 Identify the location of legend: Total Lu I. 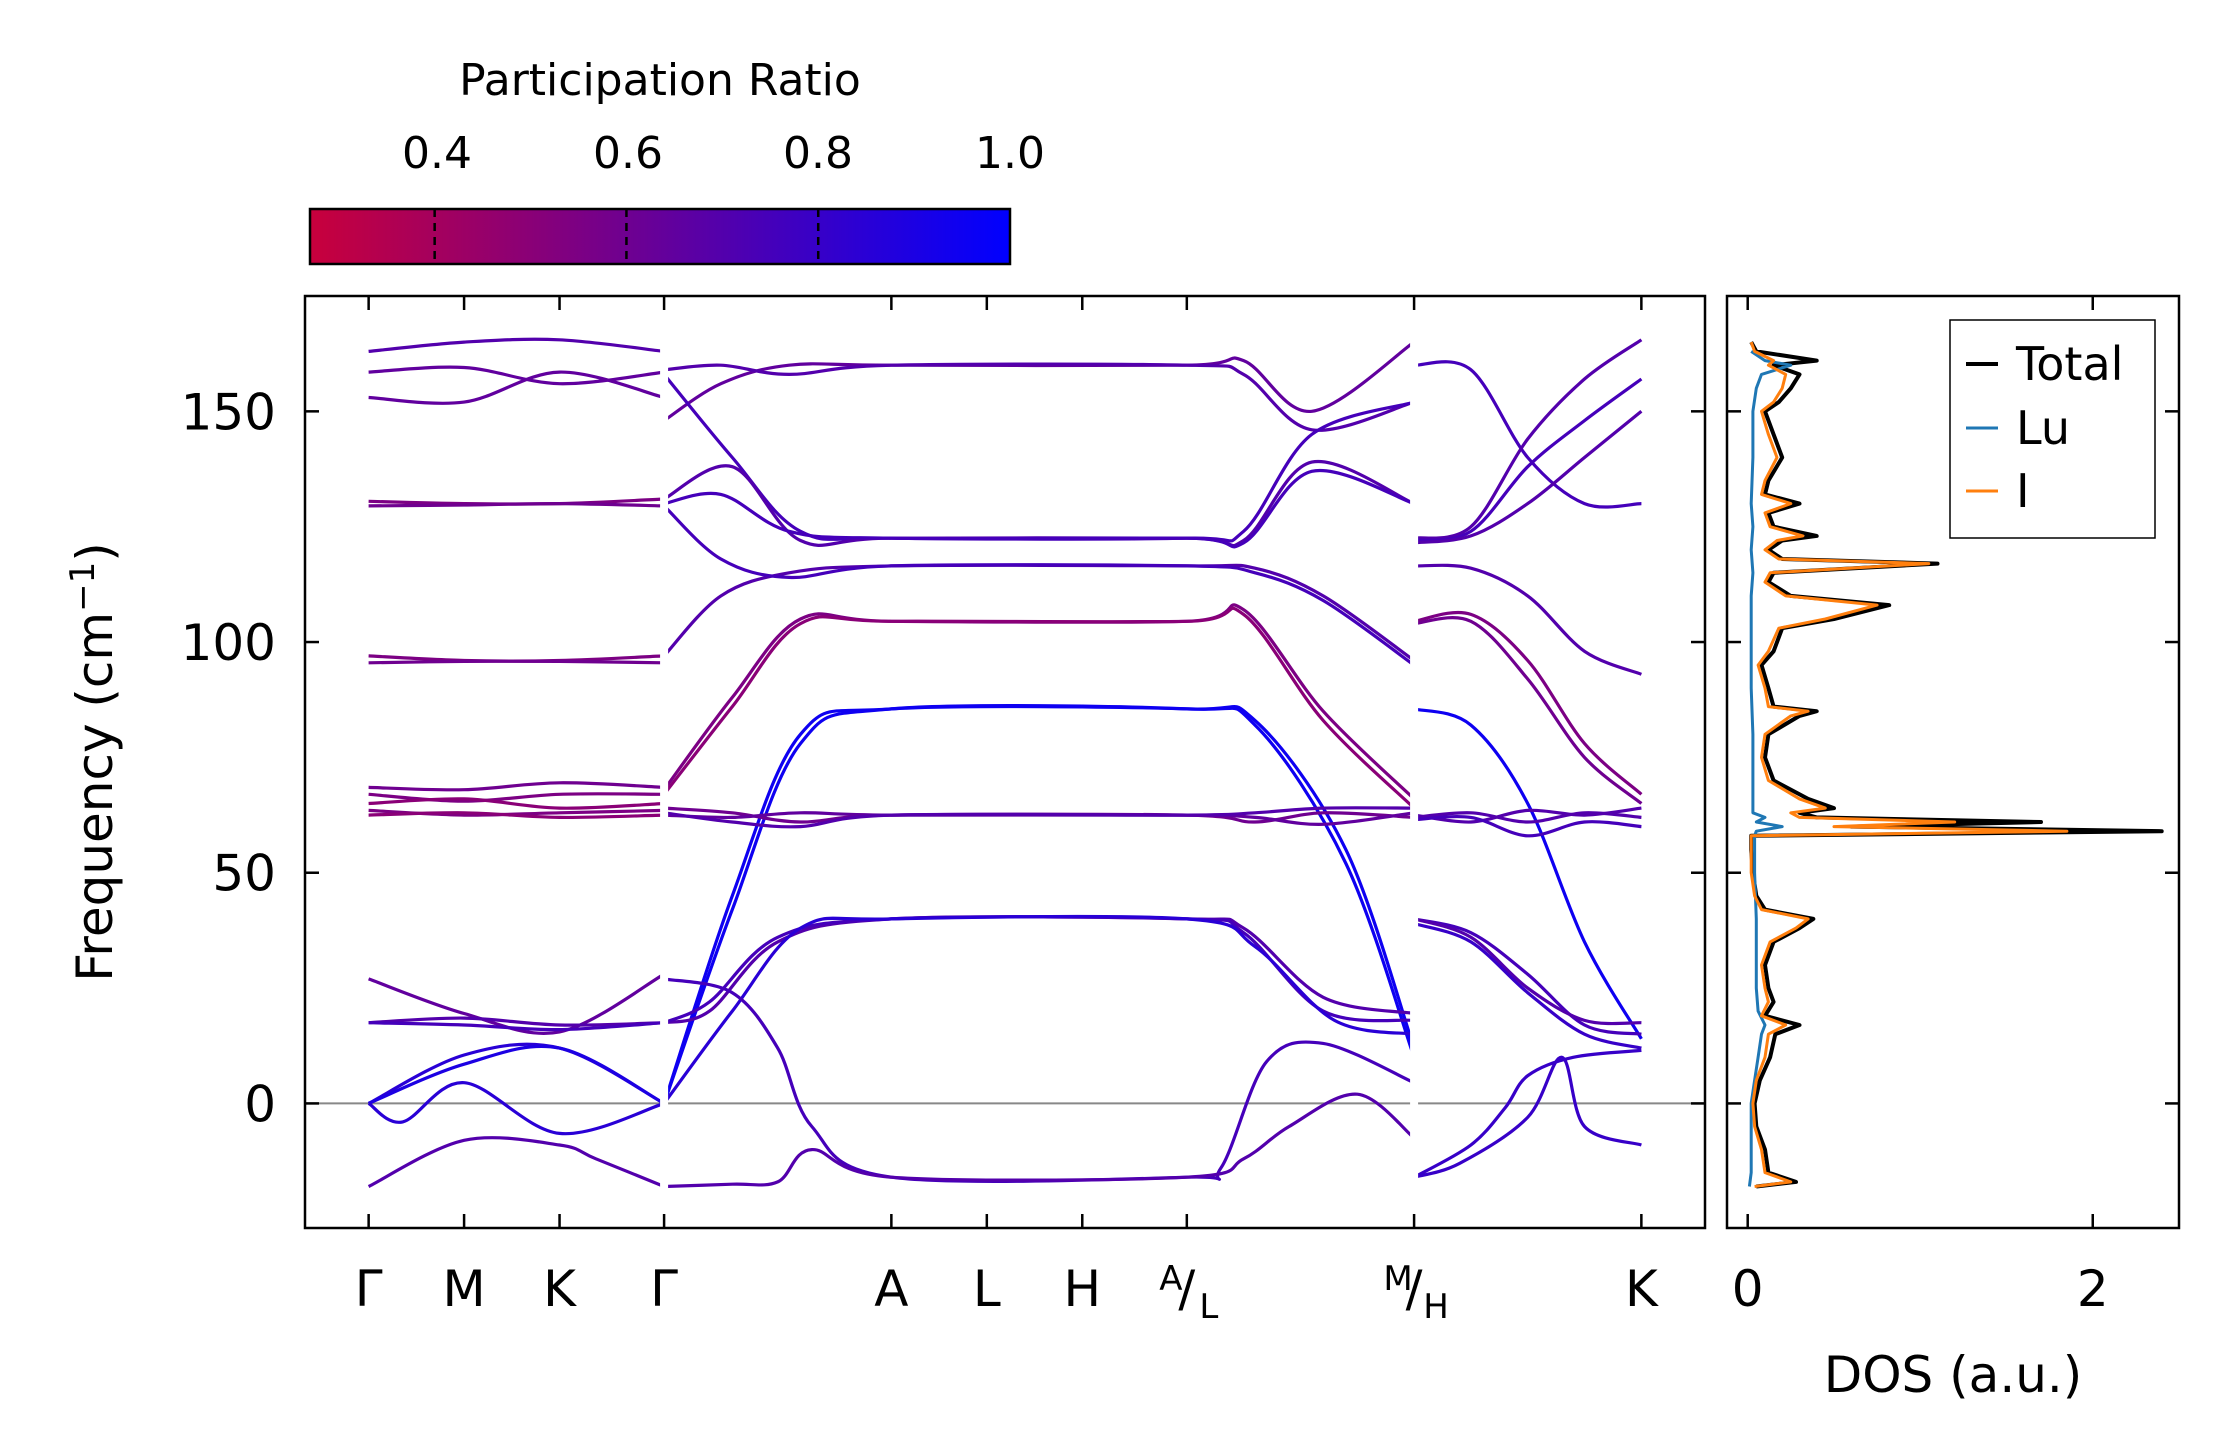
(2052, 429).